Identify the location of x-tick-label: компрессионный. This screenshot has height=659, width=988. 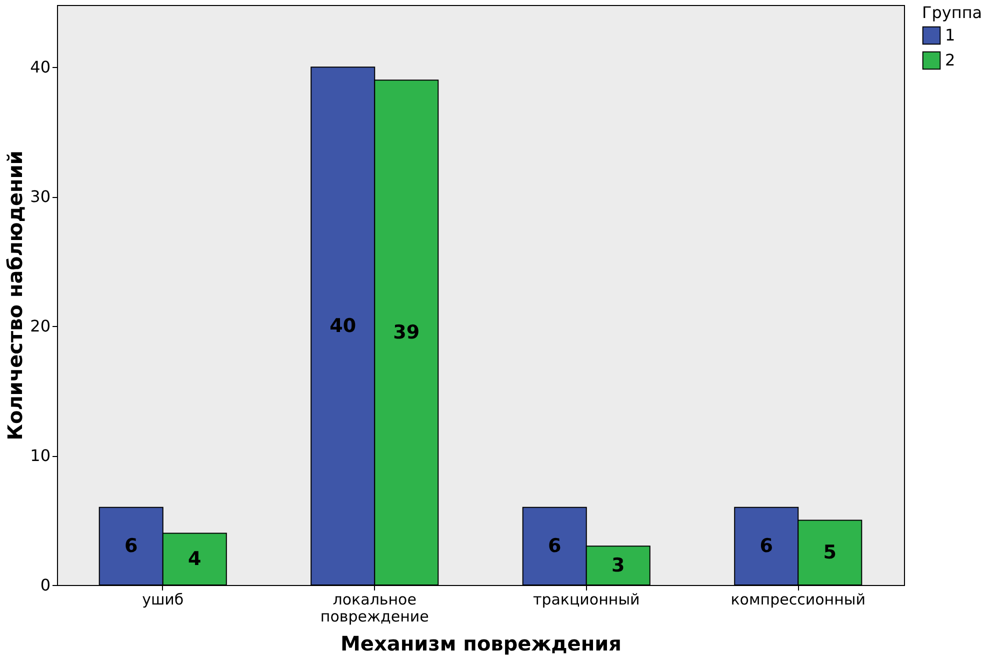
(798, 599).